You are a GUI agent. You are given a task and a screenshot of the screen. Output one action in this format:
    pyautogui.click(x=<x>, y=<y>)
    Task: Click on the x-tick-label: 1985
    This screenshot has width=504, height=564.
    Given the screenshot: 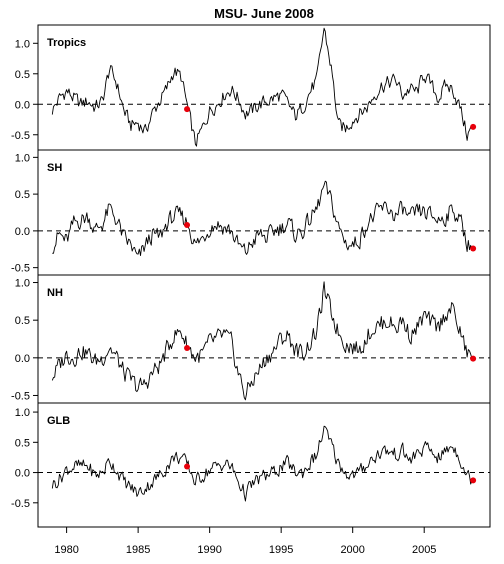 What is the action you would take?
    pyautogui.click(x=138, y=550)
    